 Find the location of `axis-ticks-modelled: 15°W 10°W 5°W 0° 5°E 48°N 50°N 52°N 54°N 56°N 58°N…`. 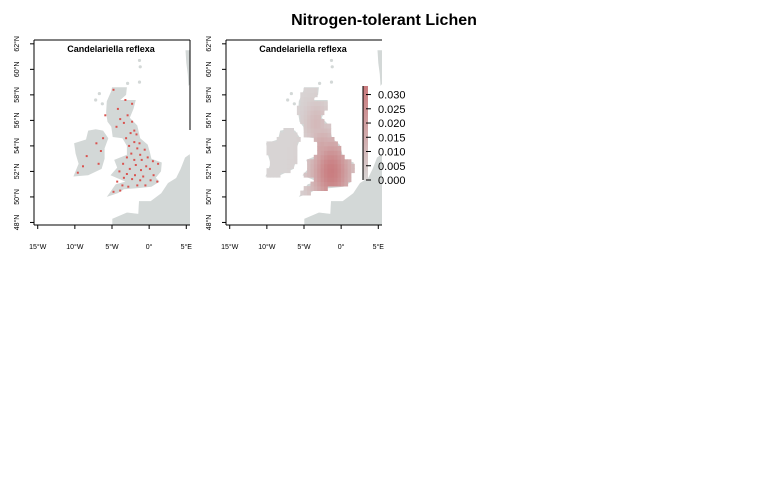

axis-ticks-modelled: 15°W 10°W 5°W 0° 5°E 48°N 50°N 52°N 54°N 56°N 58°N… is located at coordinates (294, 143).